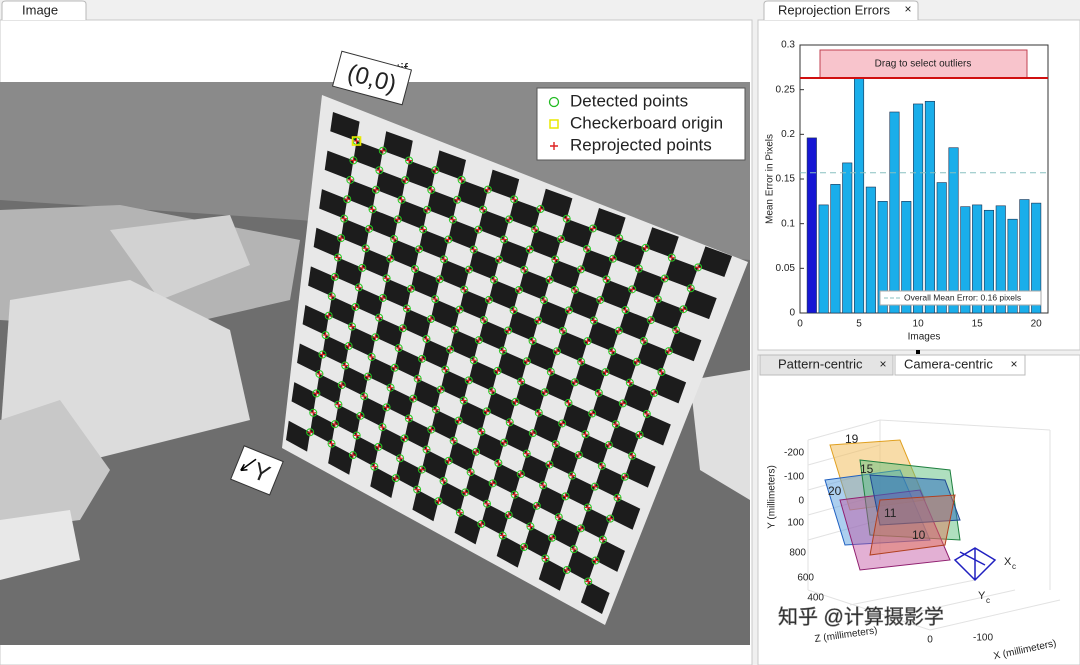 The image size is (1080, 665). I want to click on camera-tab, so click(960, 365).